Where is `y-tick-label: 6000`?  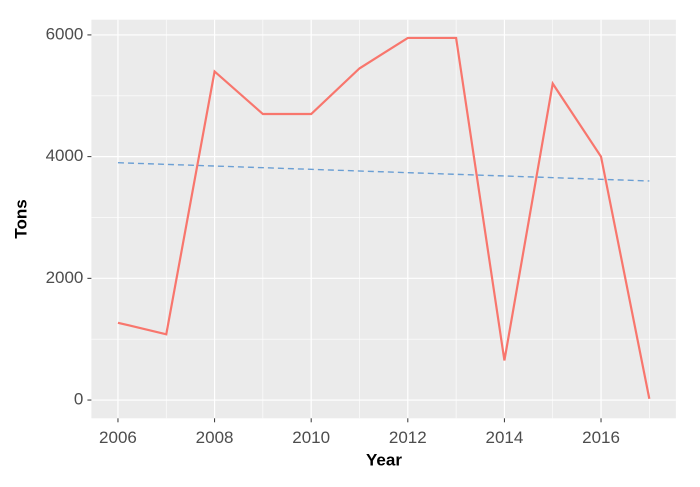 y-tick-label: 6000 is located at coordinates (65, 33).